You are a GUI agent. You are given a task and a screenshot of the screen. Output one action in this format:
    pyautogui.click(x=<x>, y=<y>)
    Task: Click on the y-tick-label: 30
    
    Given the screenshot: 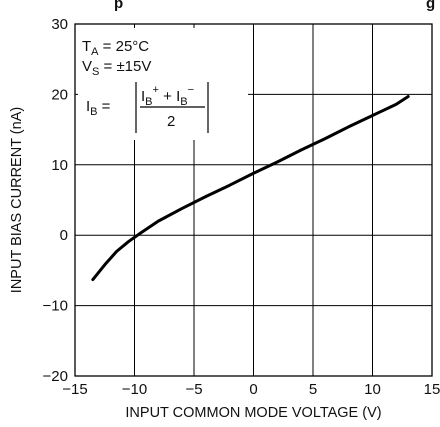 What is the action you would take?
    pyautogui.click(x=59, y=24)
    